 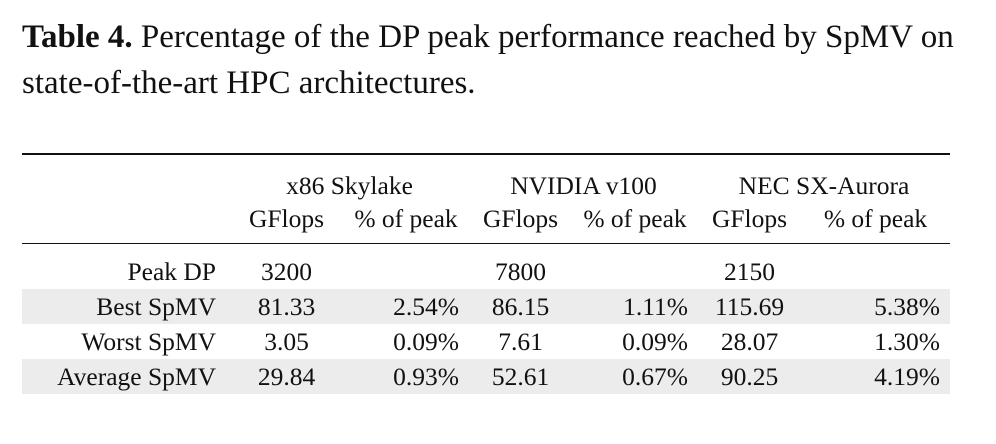 What do you see at coordinates (148, 341) in the screenshot?
I see `row-label: Worst SpMV` at bounding box center [148, 341].